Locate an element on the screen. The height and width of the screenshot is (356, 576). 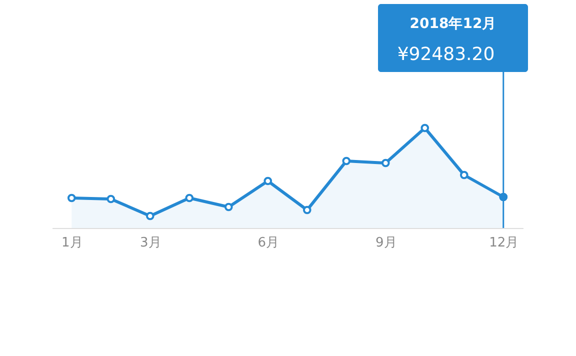
x-tick-label: 1月 is located at coordinates (72, 243).